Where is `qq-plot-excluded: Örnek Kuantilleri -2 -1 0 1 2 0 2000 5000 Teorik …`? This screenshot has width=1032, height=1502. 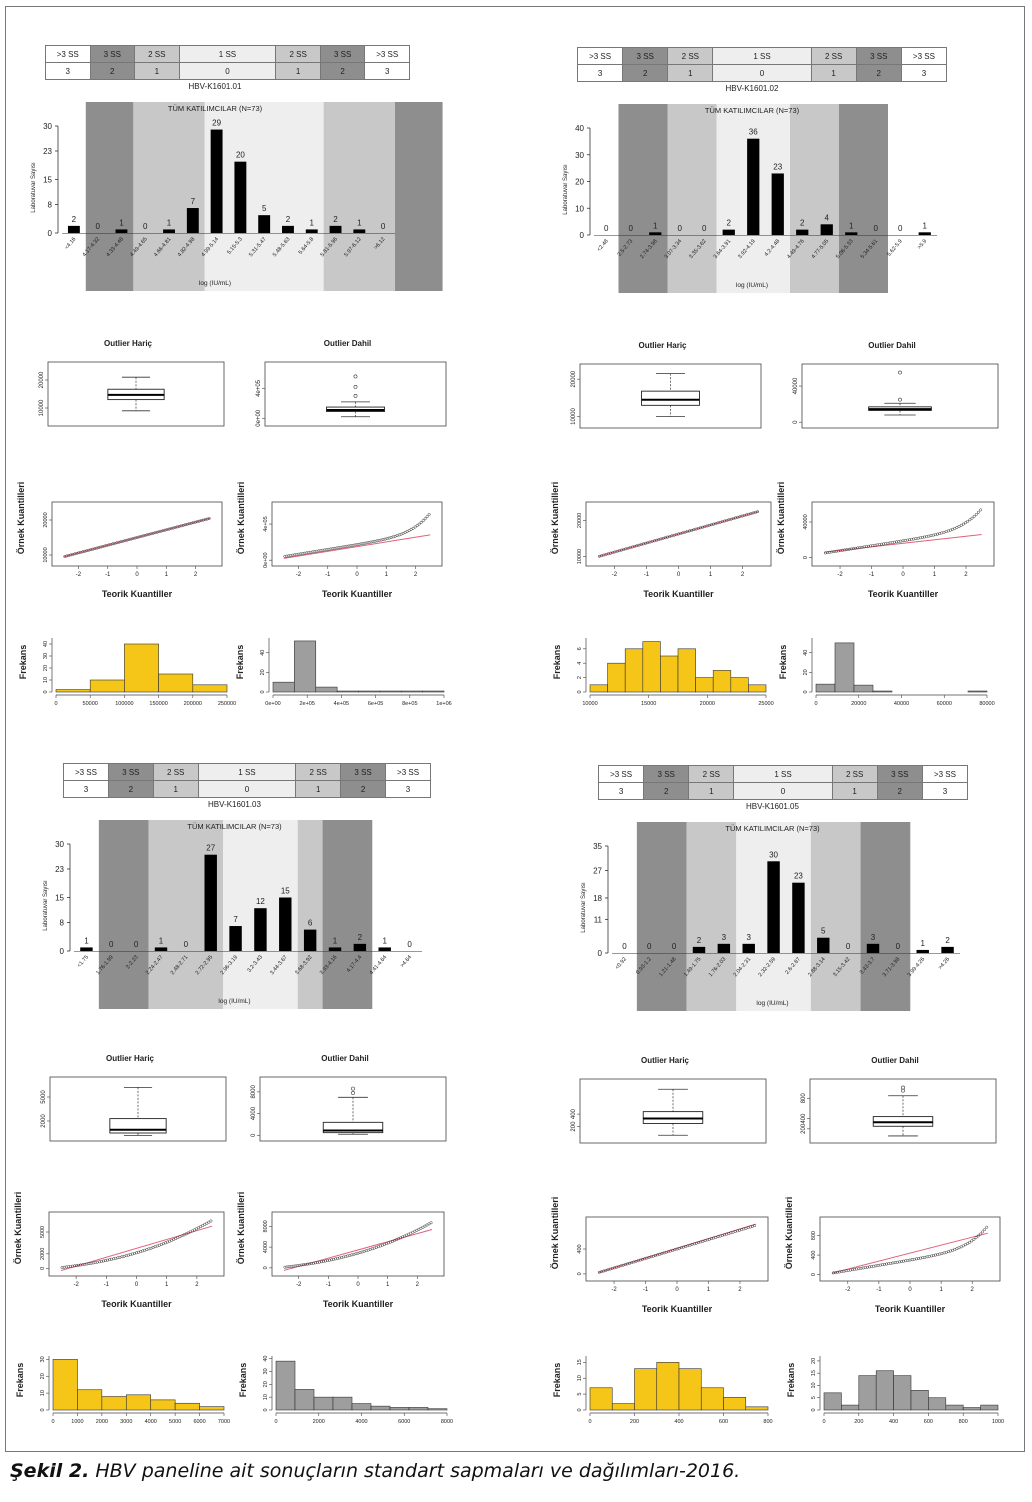 qq-plot-excluded: Örnek Kuantilleri -2 -1 0 1 2 0 2000 5000 Teorik … is located at coordinates (119, 1250).